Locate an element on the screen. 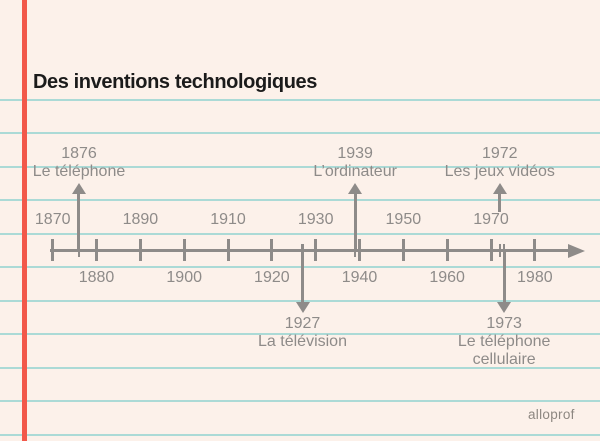 The width and height of the screenshot is (600, 441). decade-label-below: 1940 is located at coordinates (359, 277).